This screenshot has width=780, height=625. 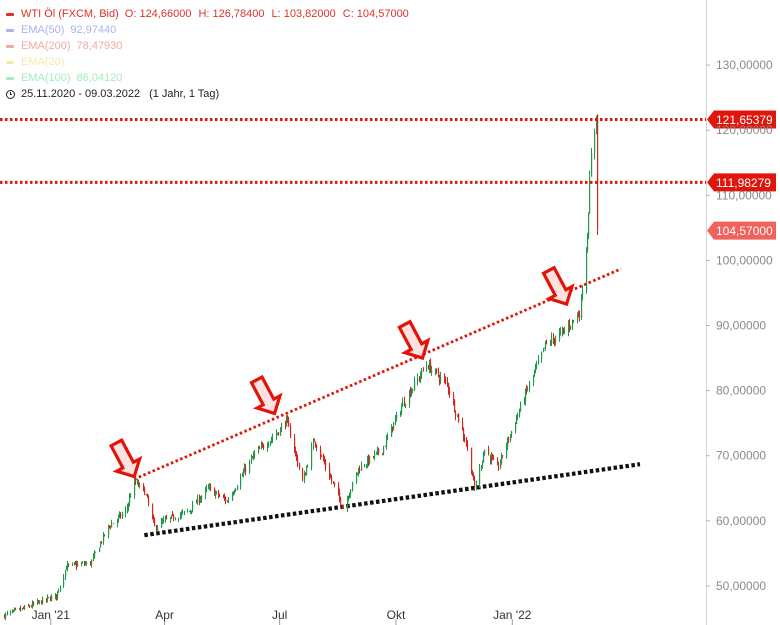 What do you see at coordinates (51, 615) in the screenshot?
I see `x-tick-label: Jan '21` at bounding box center [51, 615].